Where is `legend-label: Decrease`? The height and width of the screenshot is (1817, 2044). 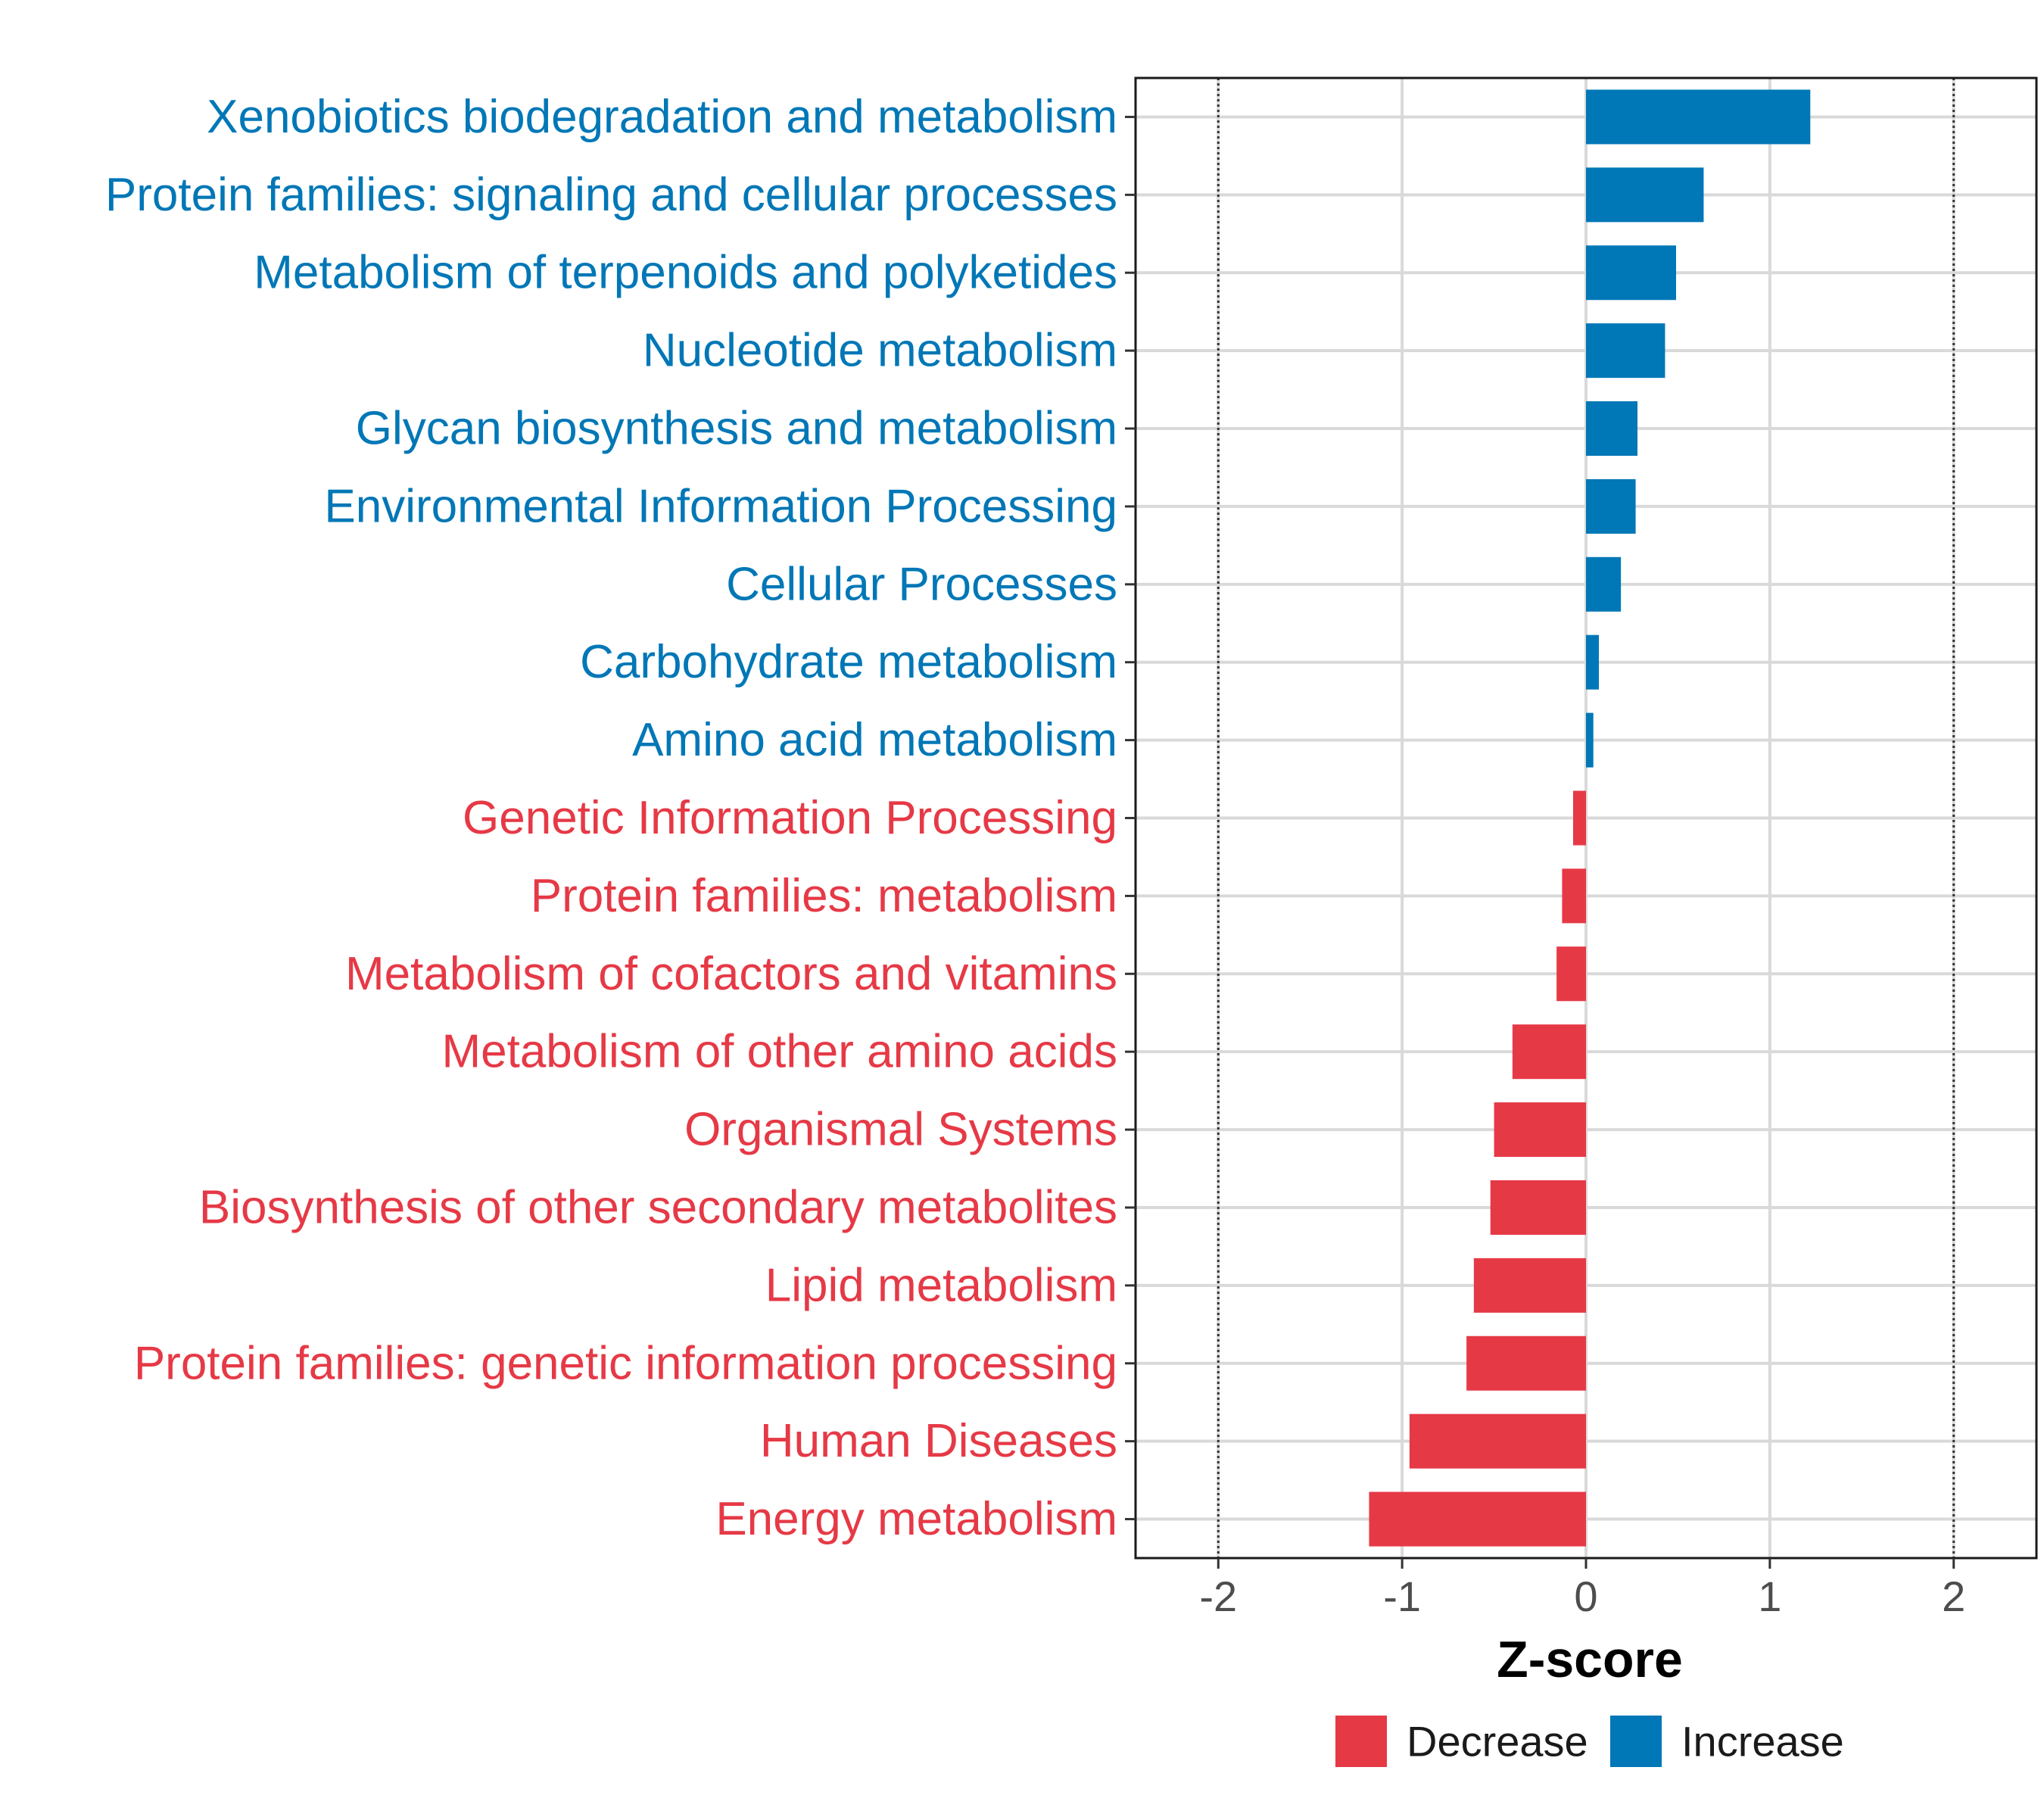 legend-label: Decrease is located at coordinates (1497, 1742).